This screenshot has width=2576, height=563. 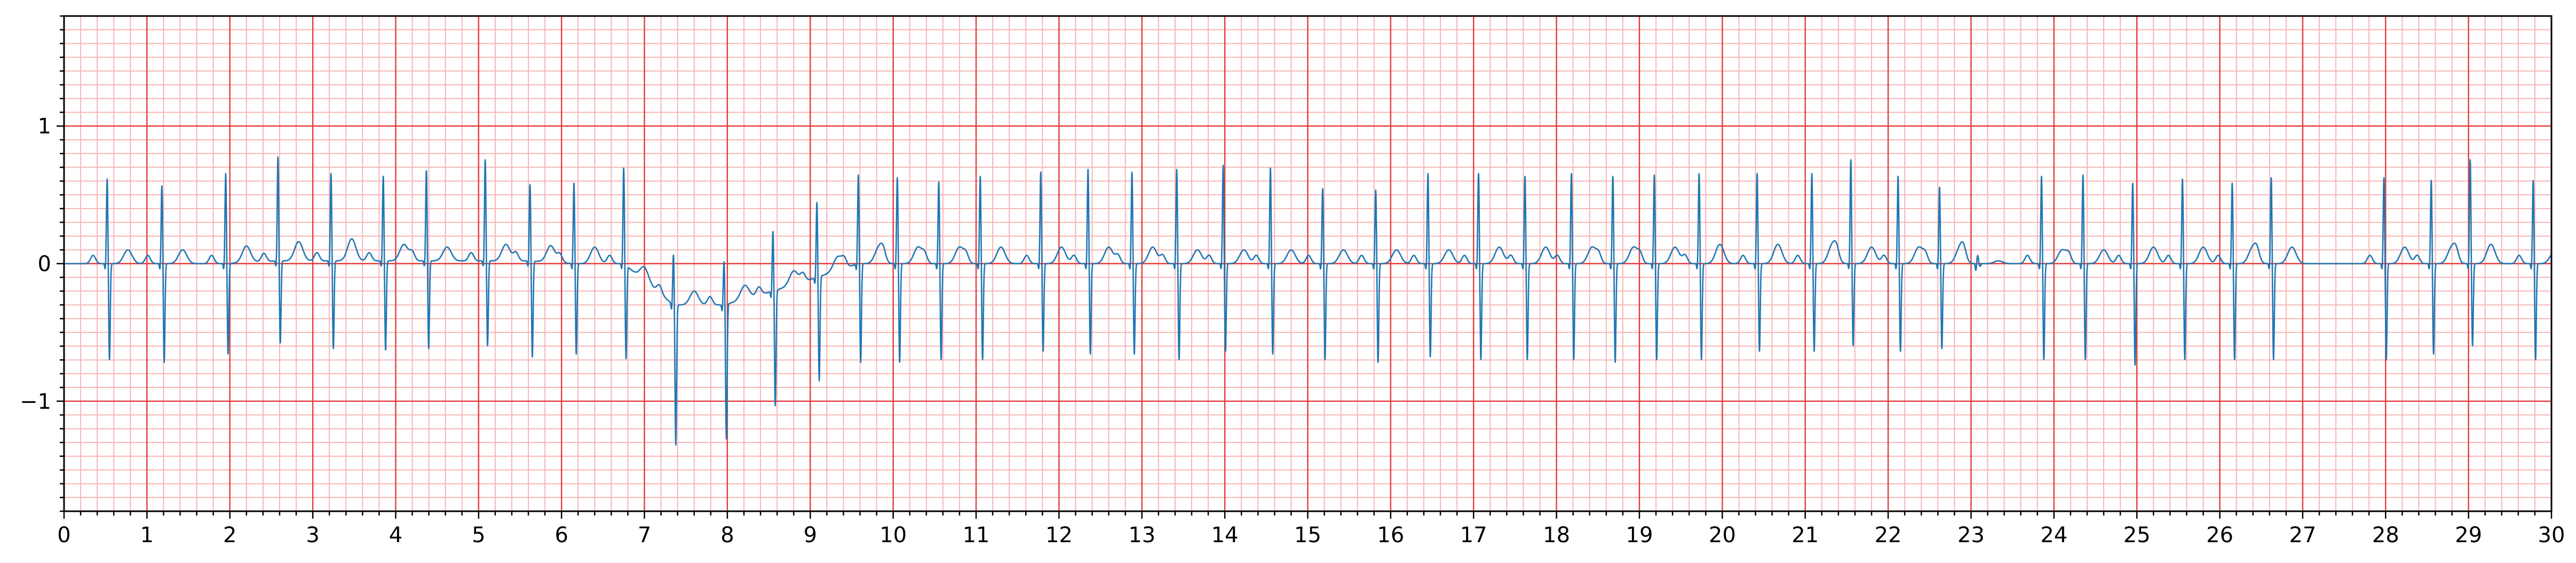 I want to click on x-tick-label: 25, so click(x=2137, y=535).